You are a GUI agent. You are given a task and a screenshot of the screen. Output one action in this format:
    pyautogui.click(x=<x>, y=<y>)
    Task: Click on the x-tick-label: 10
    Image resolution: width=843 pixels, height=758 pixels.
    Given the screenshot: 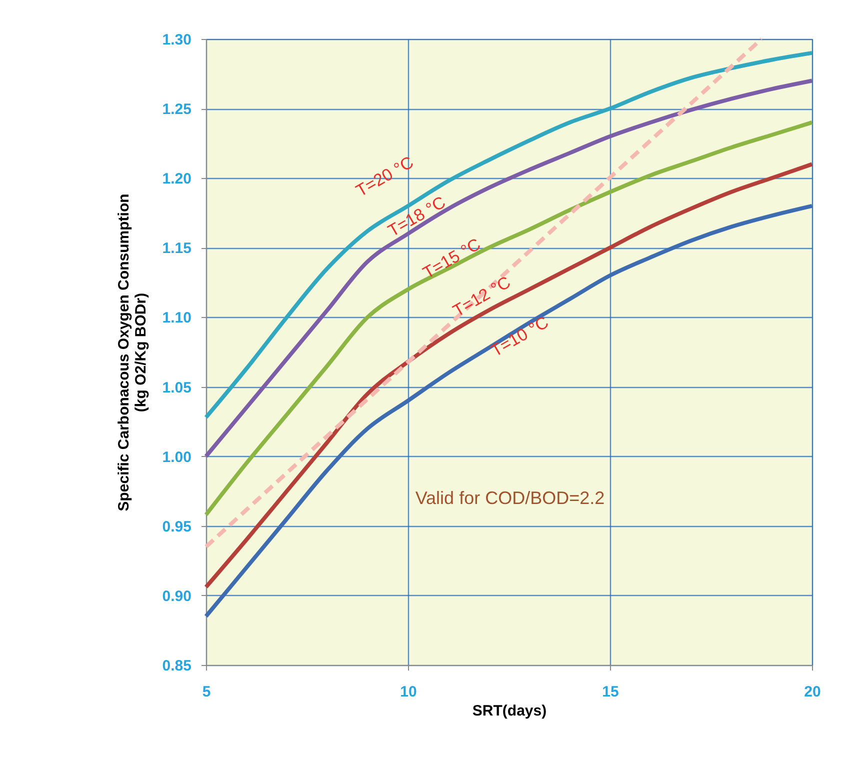 What is the action you would take?
    pyautogui.click(x=408, y=692)
    